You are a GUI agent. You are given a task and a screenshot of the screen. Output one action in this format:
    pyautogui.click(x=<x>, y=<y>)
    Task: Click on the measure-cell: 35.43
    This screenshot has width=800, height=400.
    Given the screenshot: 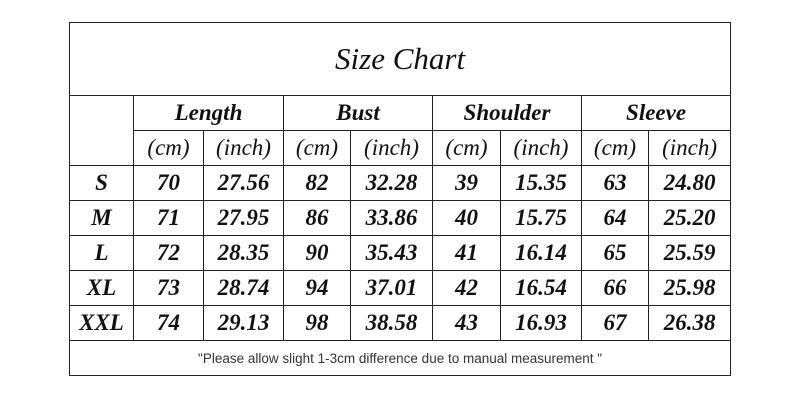 What is the action you would take?
    pyautogui.click(x=391, y=253)
    